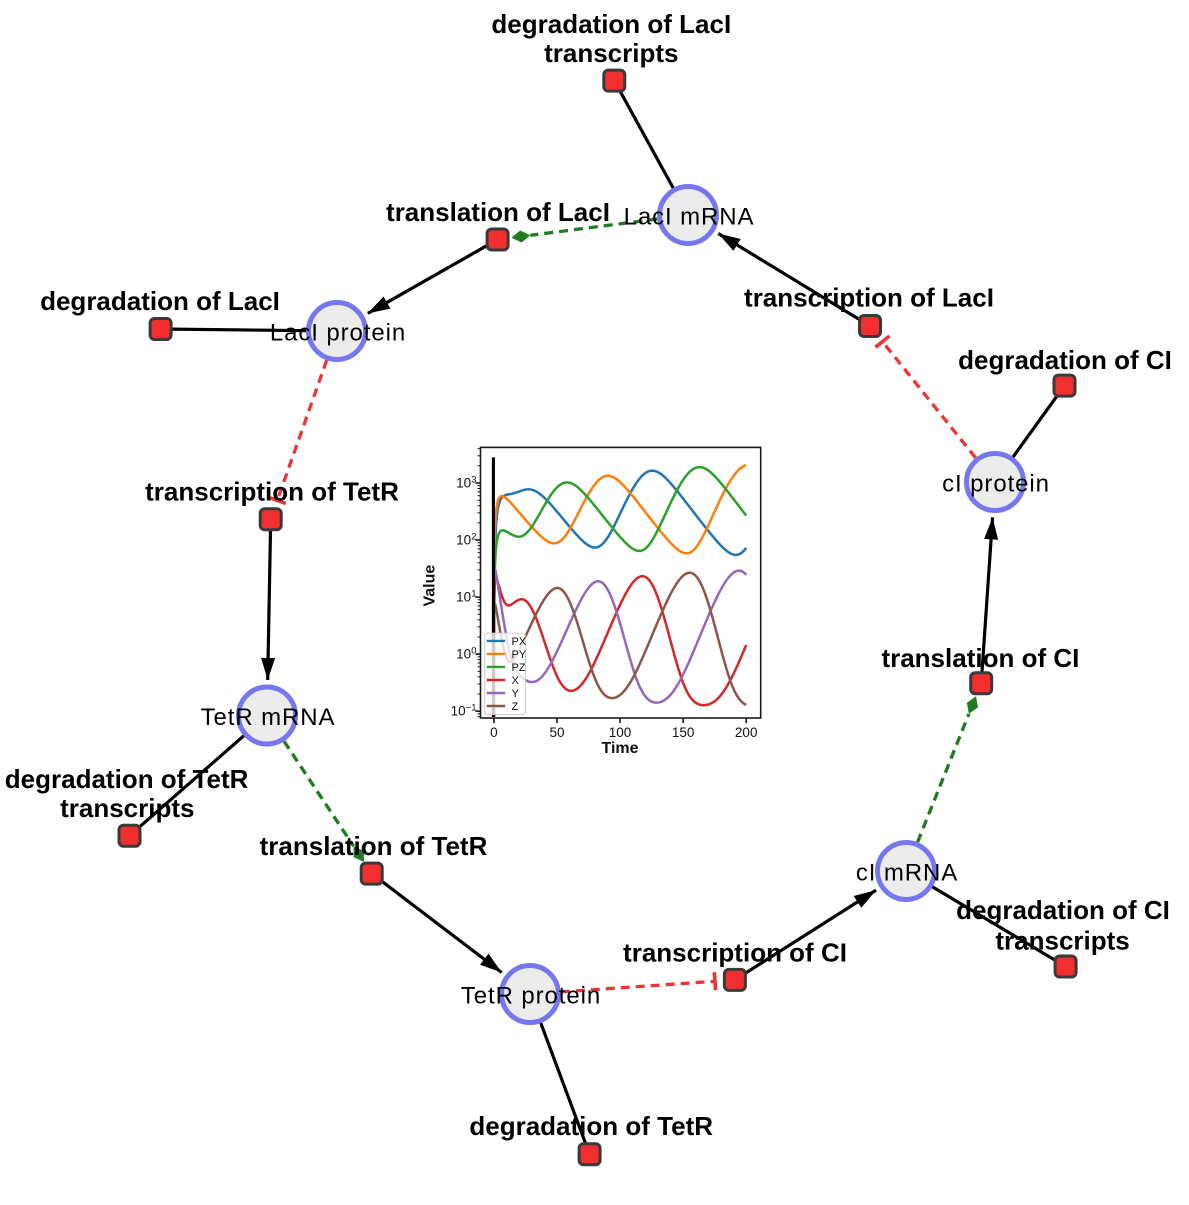 The image size is (1189, 1205). What do you see at coordinates (272, 492) in the screenshot?
I see `svg-text: transcription of TetR` at bounding box center [272, 492].